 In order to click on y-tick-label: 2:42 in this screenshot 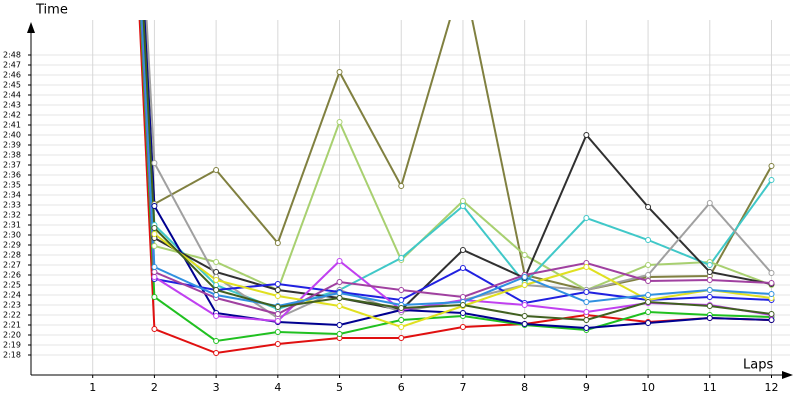, I will do `click(12, 115)`.